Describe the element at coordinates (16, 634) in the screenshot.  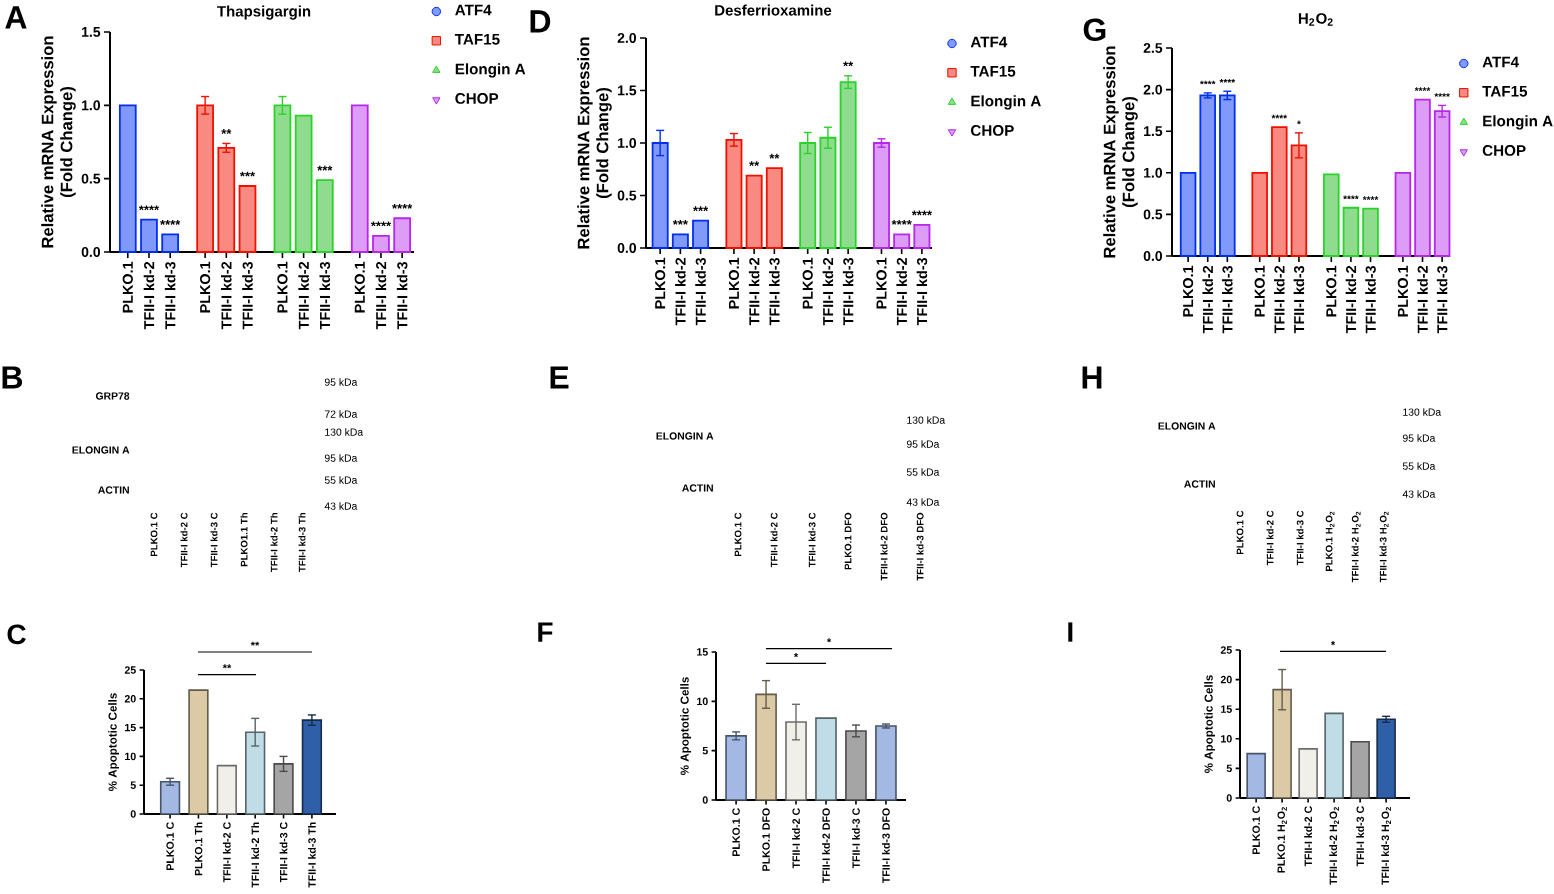
I see `text: C` at that location.